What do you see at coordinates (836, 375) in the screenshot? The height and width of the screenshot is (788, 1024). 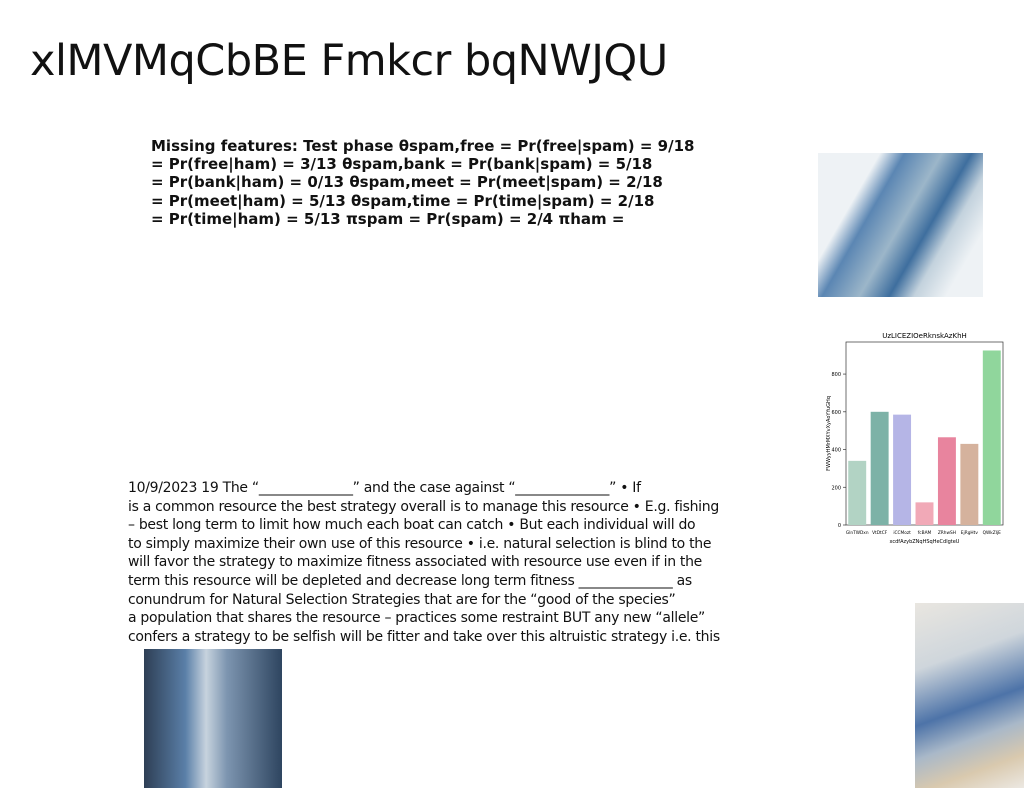 I see `y-tick-label: 800` at bounding box center [836, 375].